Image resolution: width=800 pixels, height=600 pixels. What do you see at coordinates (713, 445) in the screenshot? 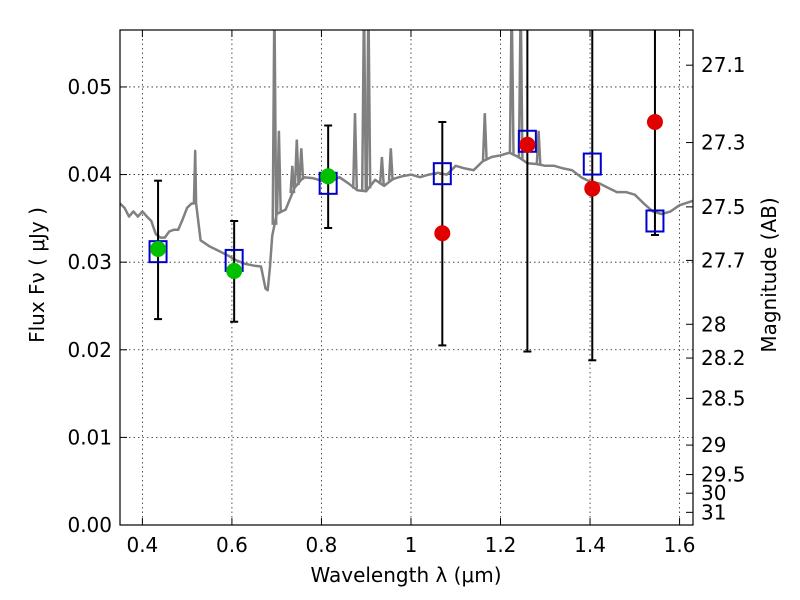
I see `right-tick-label: 29` at bounding box center [713, 445].